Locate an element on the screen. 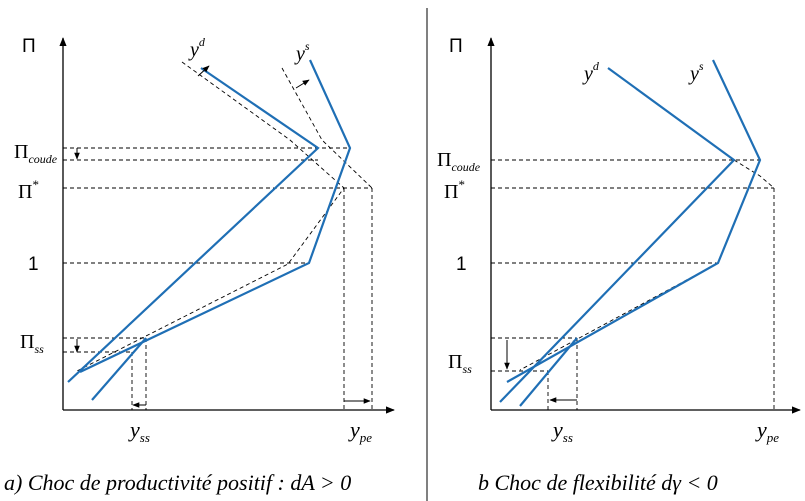 This screenshot has width=805, height=501. panel-a-axis-label: Π is located at coordinates (29, 46).